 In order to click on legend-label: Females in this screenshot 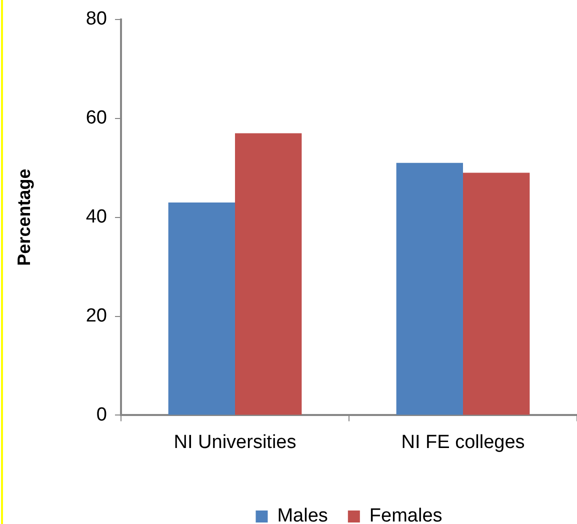, I will do `click(405, 515)`.